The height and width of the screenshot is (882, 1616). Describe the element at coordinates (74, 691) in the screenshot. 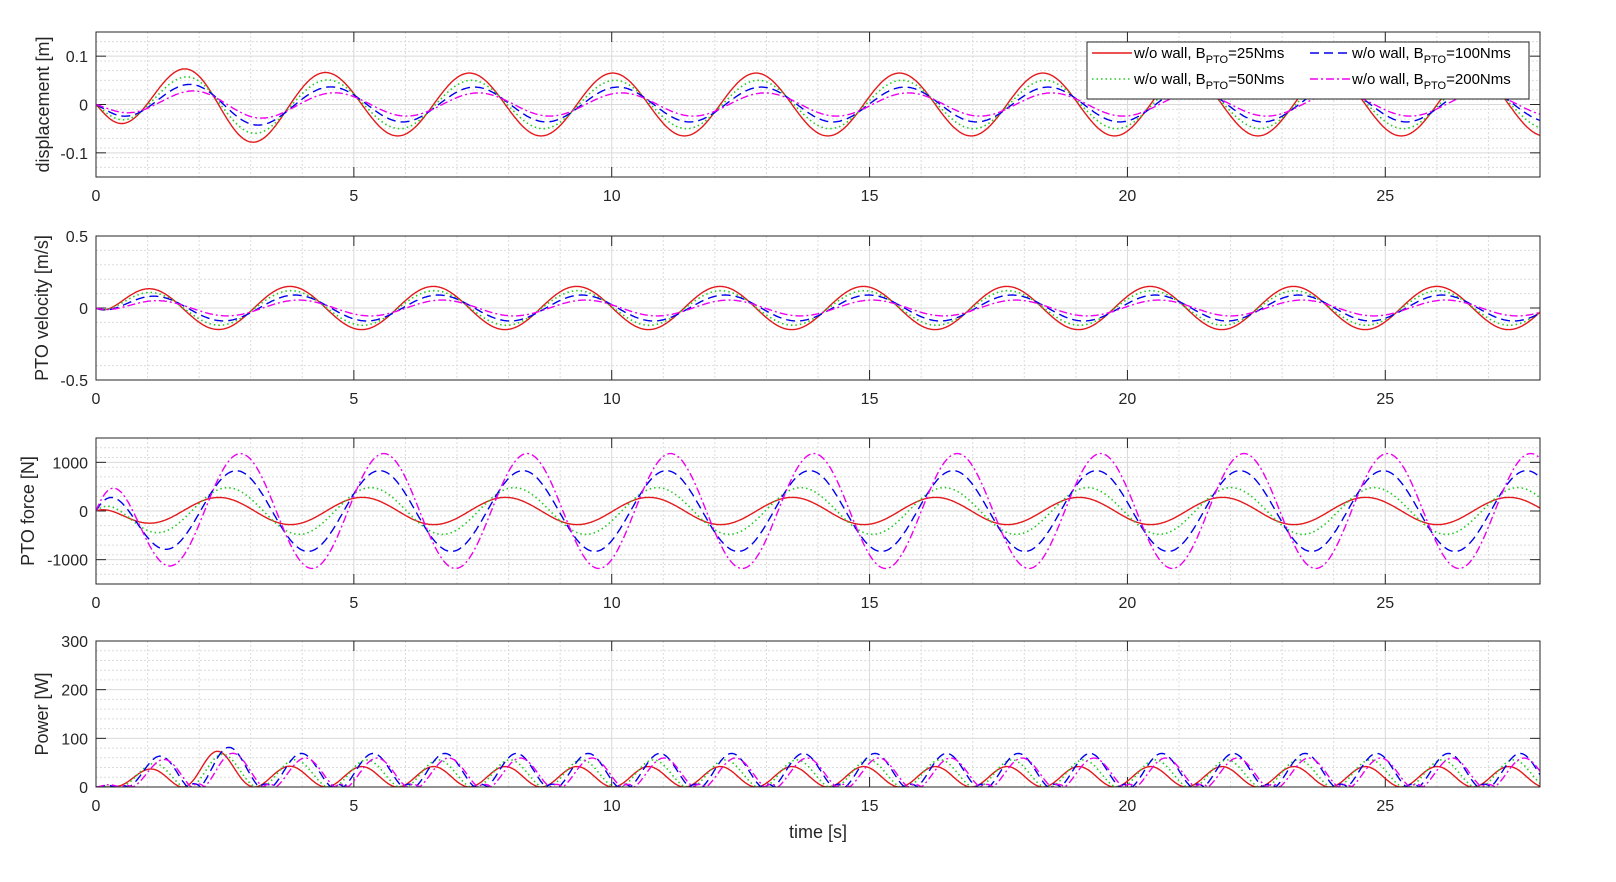

I see `y-tick-label: 200` at that location.